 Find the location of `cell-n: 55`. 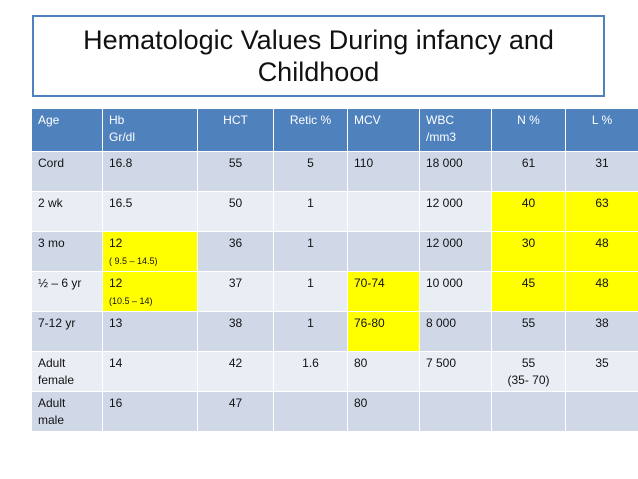

cell-n: 55 is located at coordinates (528, 331).